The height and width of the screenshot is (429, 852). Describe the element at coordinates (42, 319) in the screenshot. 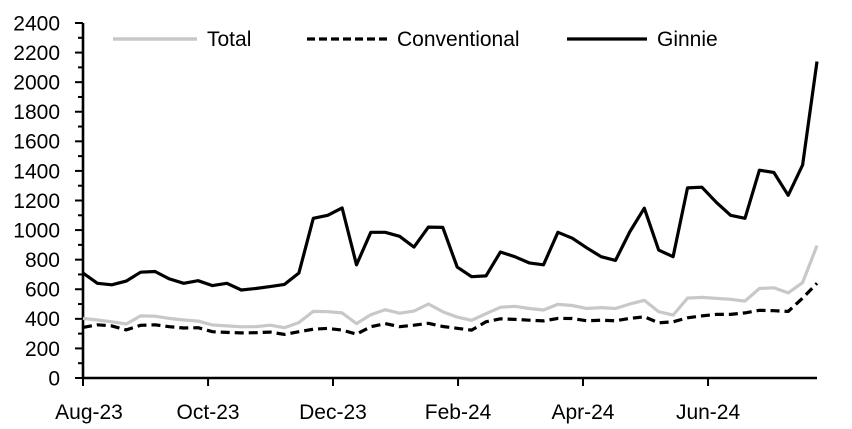

I see `y-tick-label: 400` at that location.